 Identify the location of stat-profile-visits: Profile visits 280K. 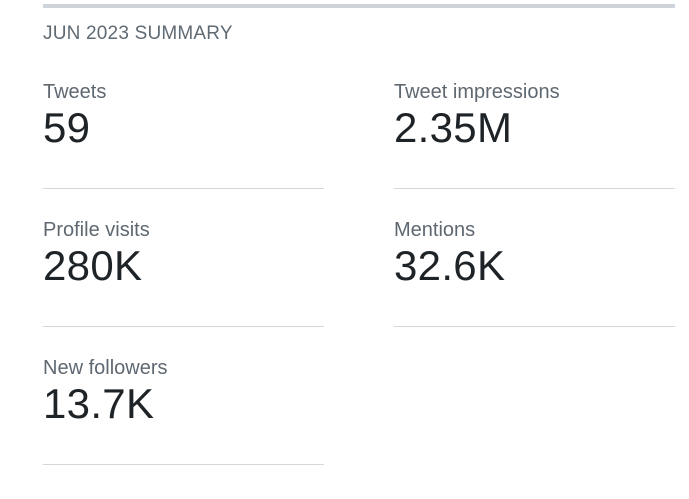
(183, 274).